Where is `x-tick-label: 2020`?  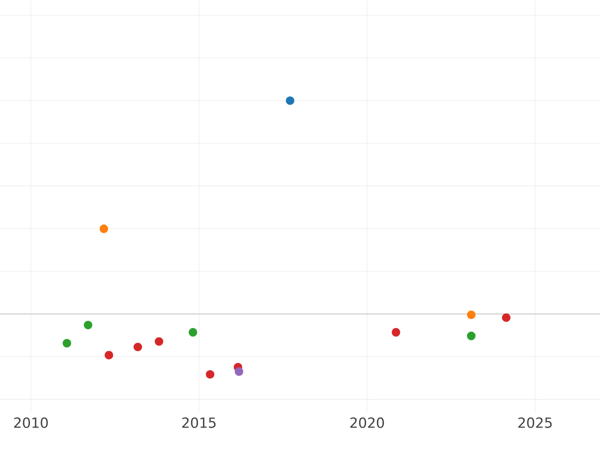
x-tick-label: 2020 is located at coordinates (367, 422).